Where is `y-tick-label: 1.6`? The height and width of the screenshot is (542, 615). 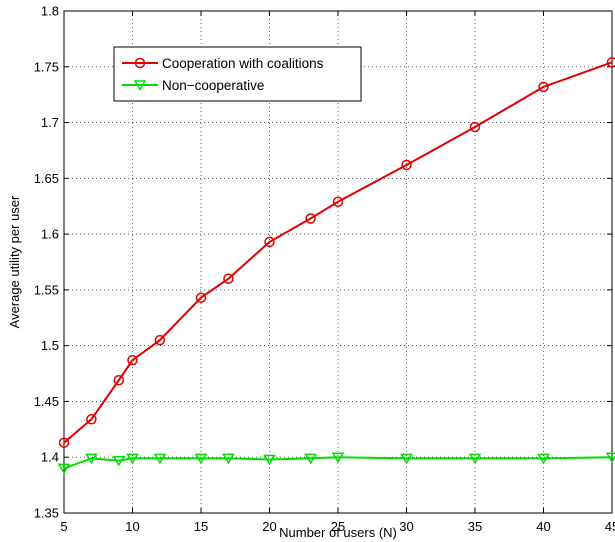
y-tick-label: 1.6 is located at coordinates (50, 234).